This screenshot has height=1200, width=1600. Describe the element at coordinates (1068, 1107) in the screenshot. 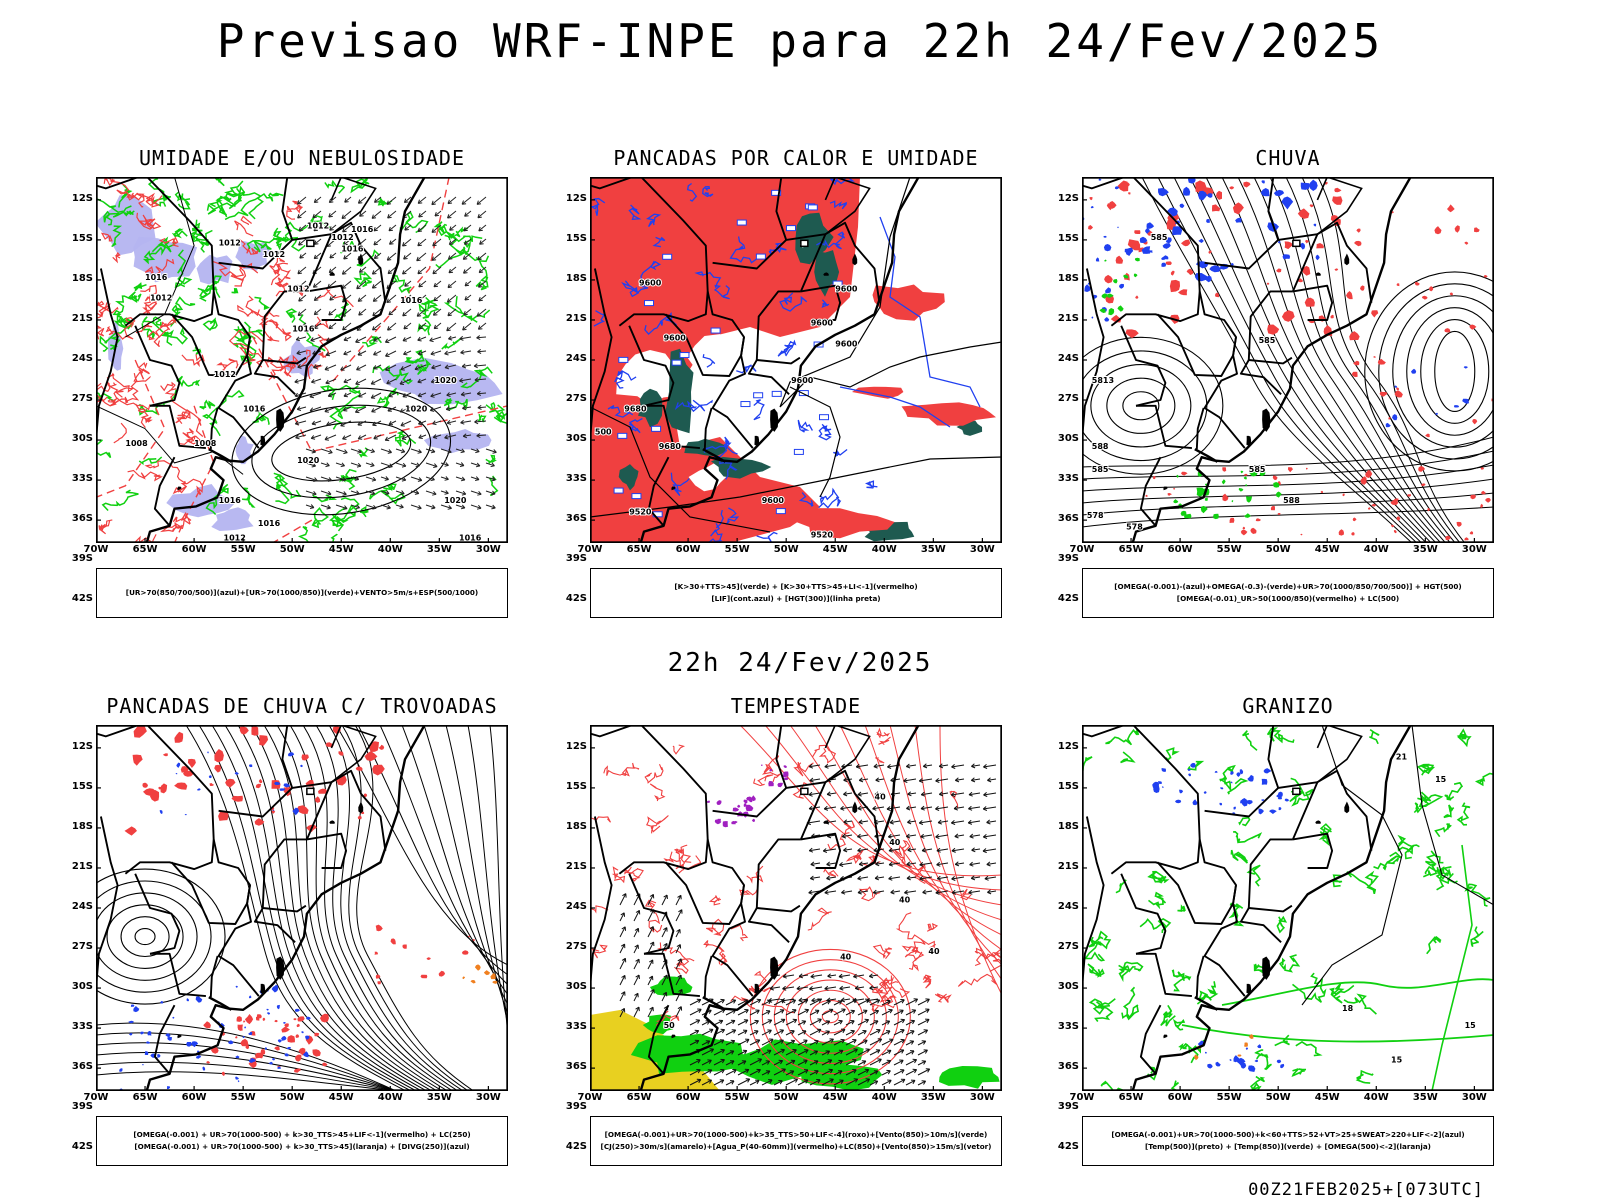

I see `y-tick-label: 39S` at that location.